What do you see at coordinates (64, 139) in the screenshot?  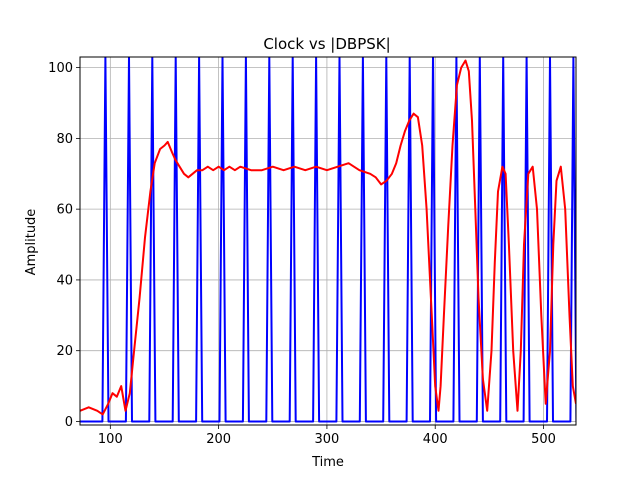 I see `y-tick-label: 80` at bounding box center [64, 139].